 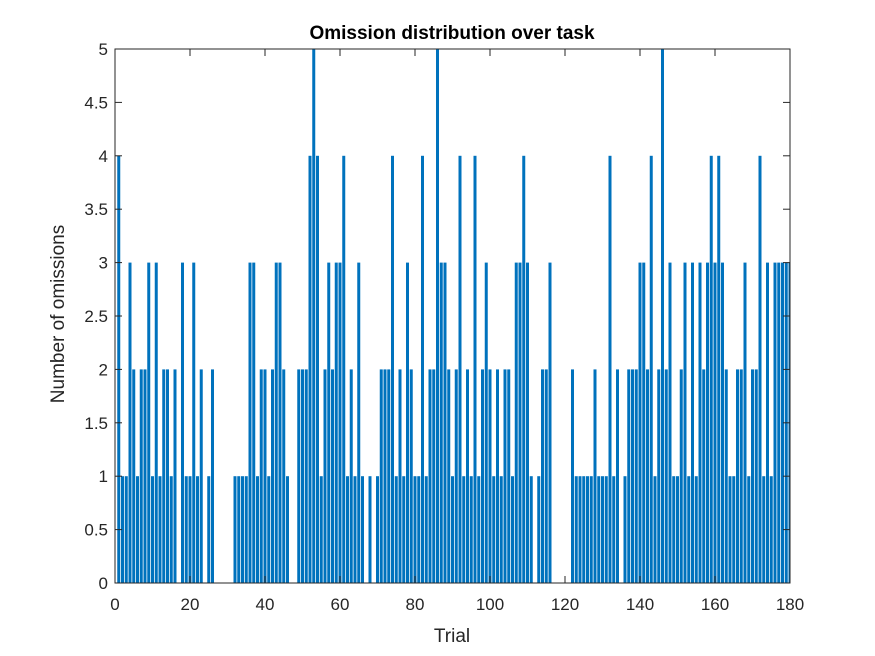 I want to click on x-tick-label: 40, so click(x=265, y=604).